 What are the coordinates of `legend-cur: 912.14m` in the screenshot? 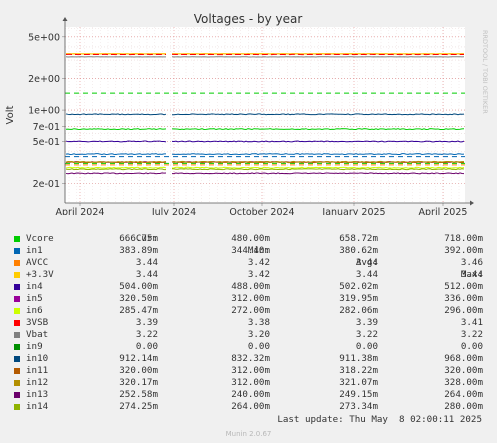 It's located at (138, 358).